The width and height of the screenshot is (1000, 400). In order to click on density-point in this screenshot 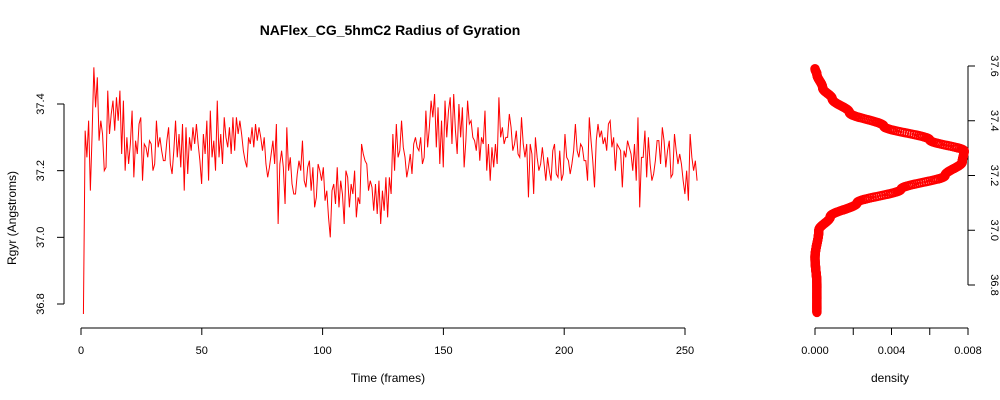, I will do `click(815, 69)`.